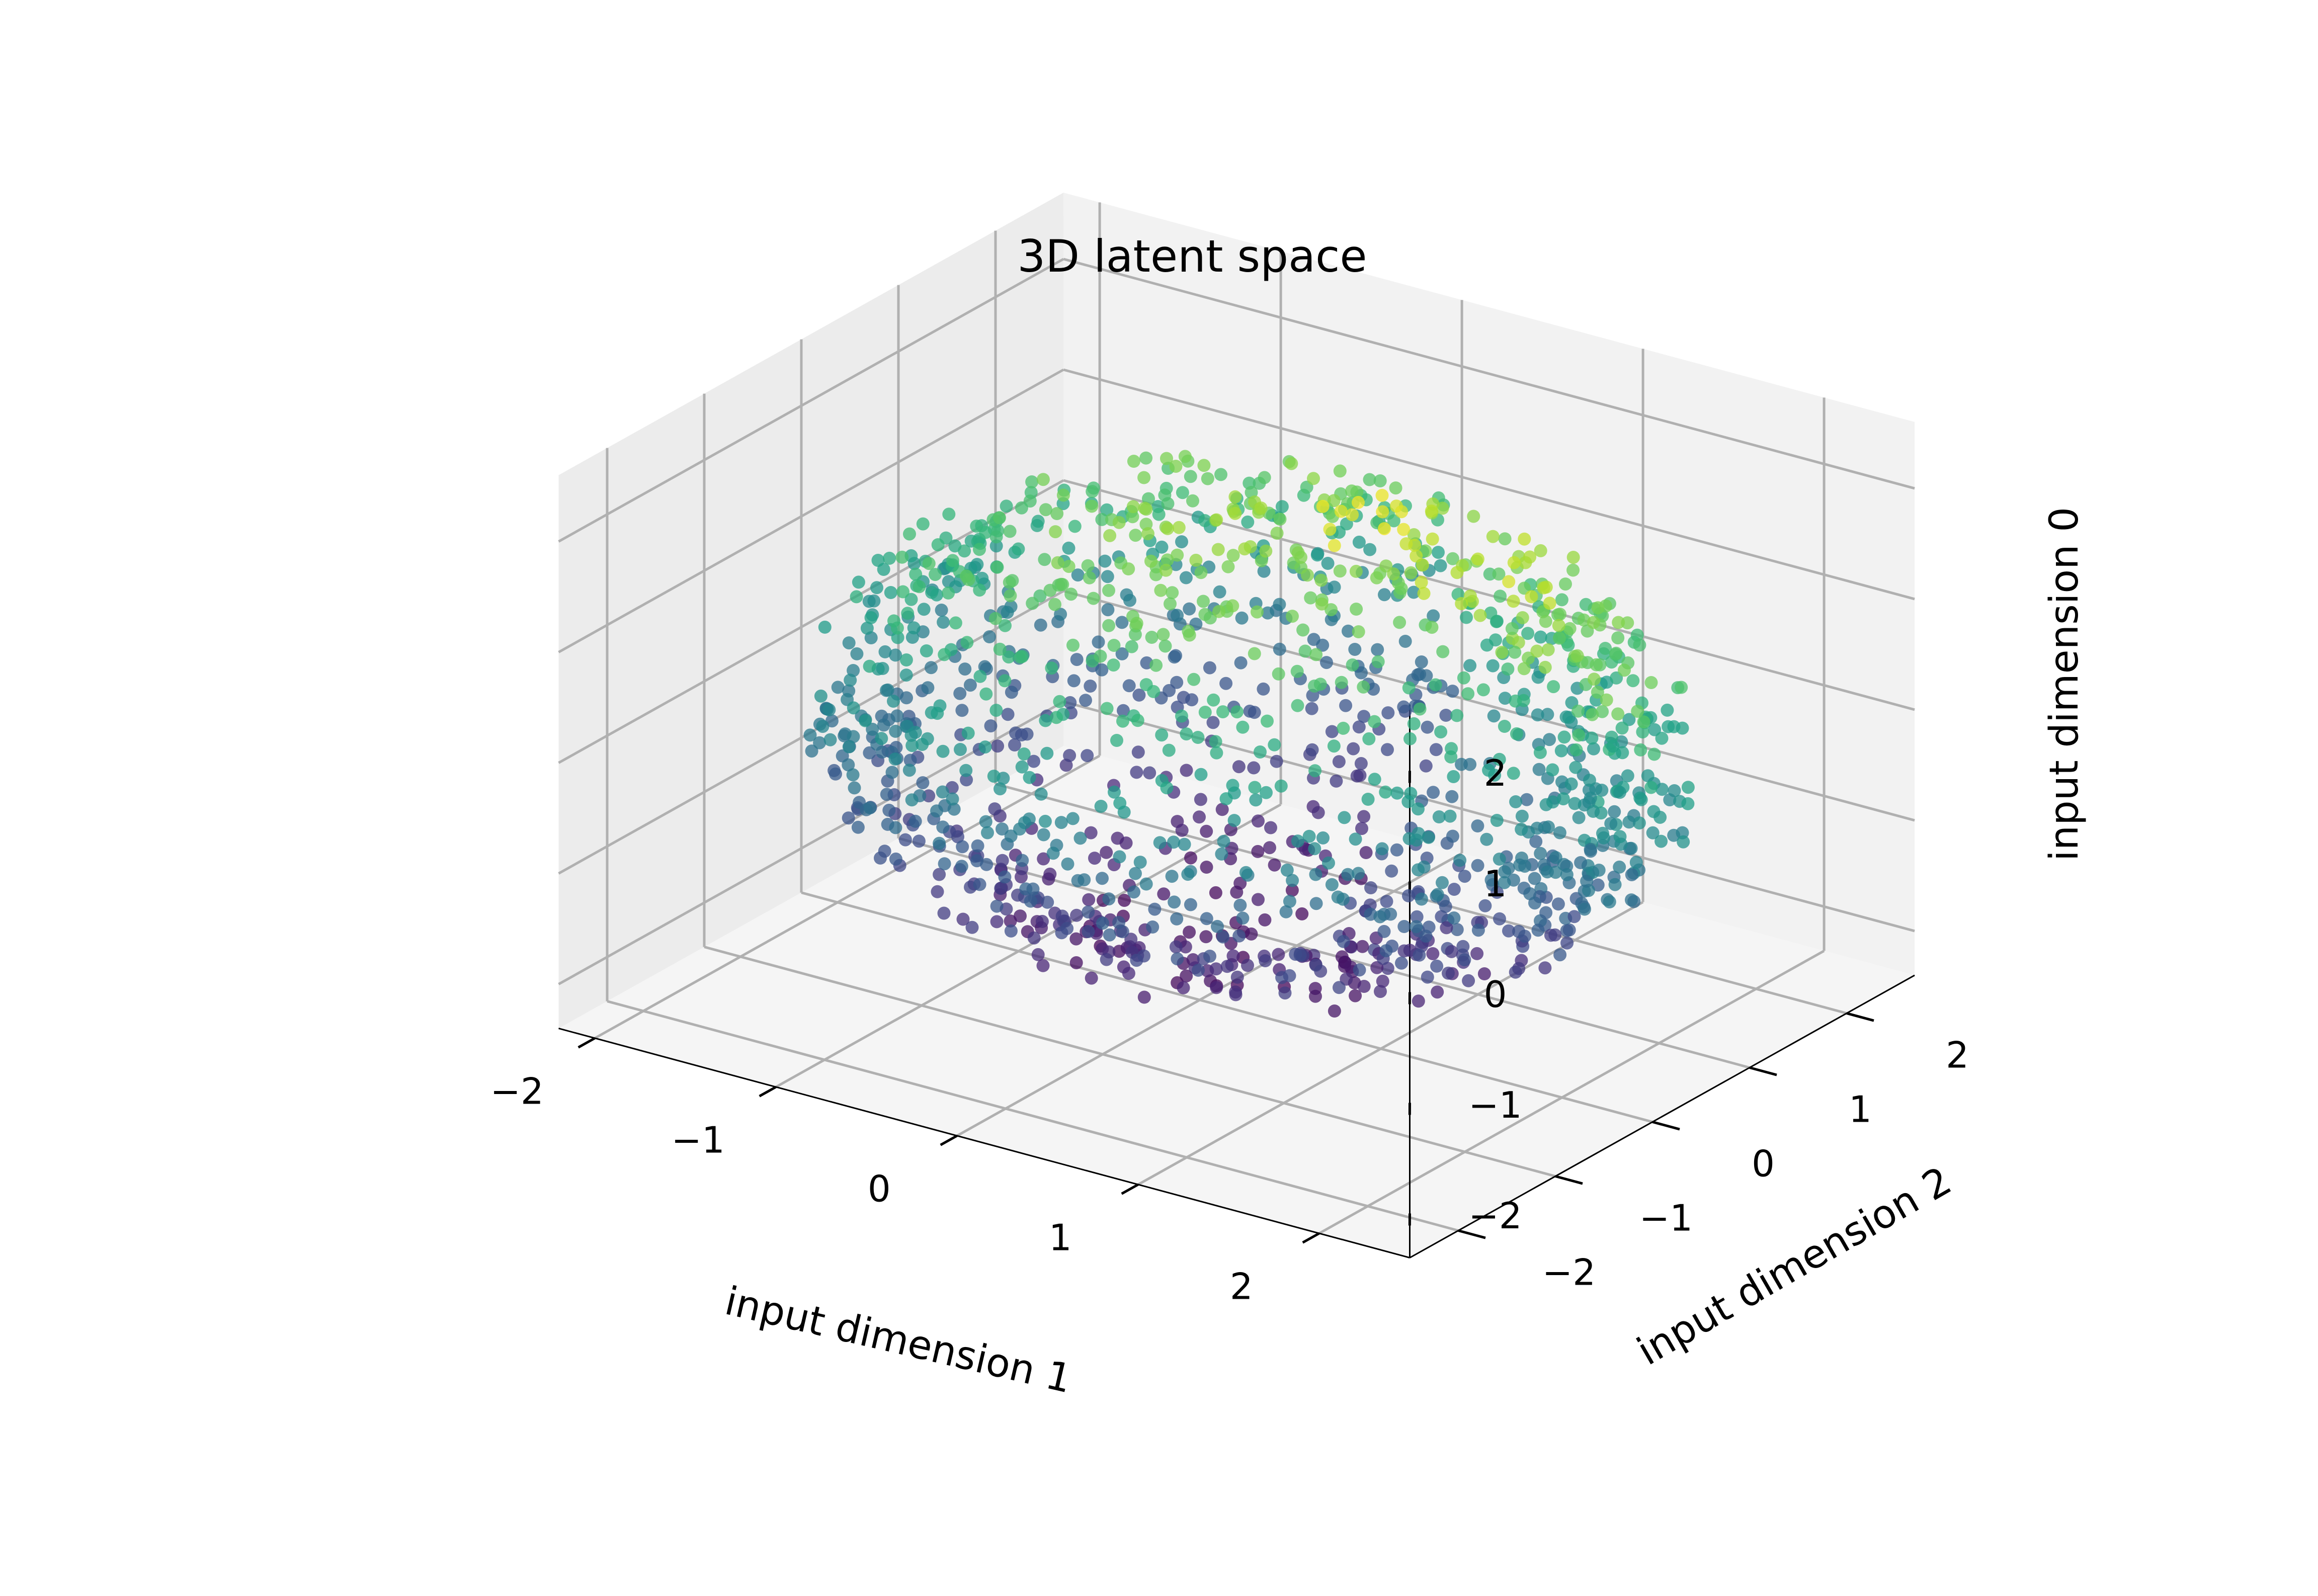 The height and width of the screenshot is (1596, 2318). What do you see at coordinates (1495, 1105) in the screenshot?
I see `z-tick-label: −1` at bounding box center [1495, 1105].